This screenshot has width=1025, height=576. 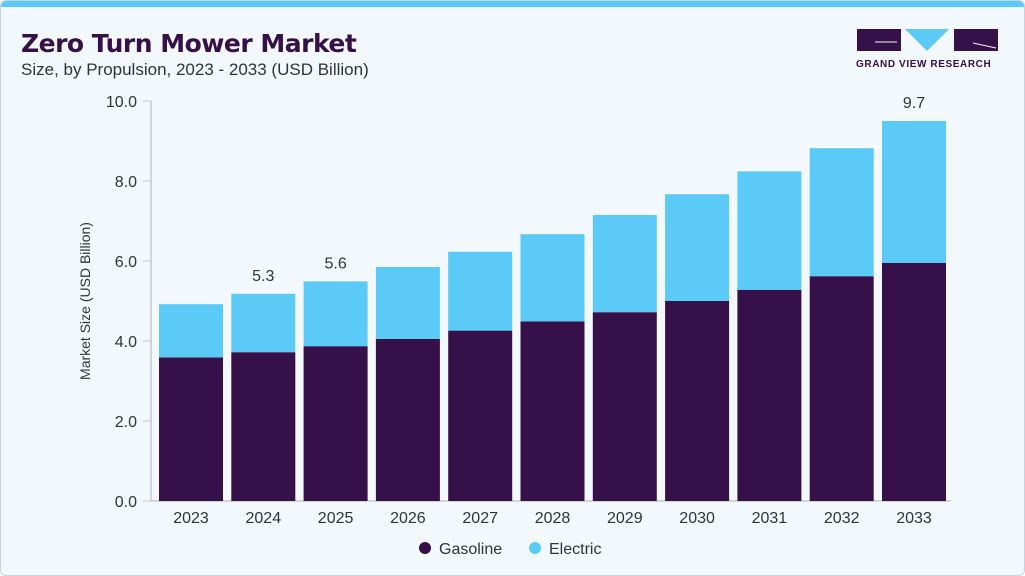 What do you see at coordinates (927, 40) in the screenshot?
I see `logo` at bounding box center [927, 40].